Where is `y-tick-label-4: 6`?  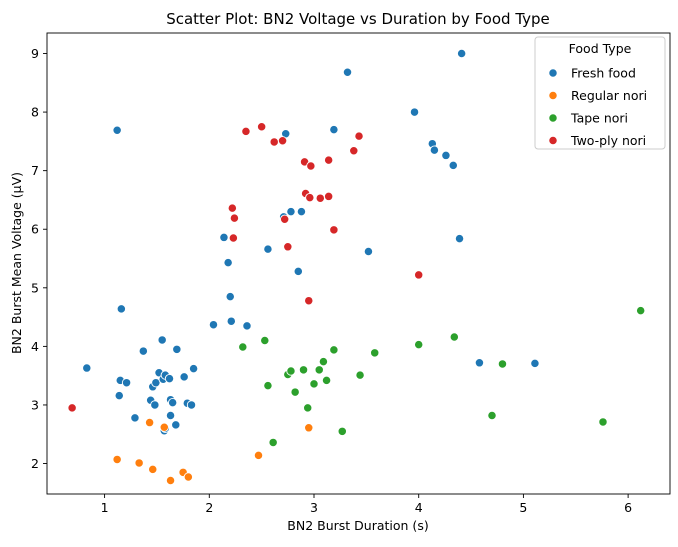
y-tick-label-4: 6 is located at coordinates (35, 229).